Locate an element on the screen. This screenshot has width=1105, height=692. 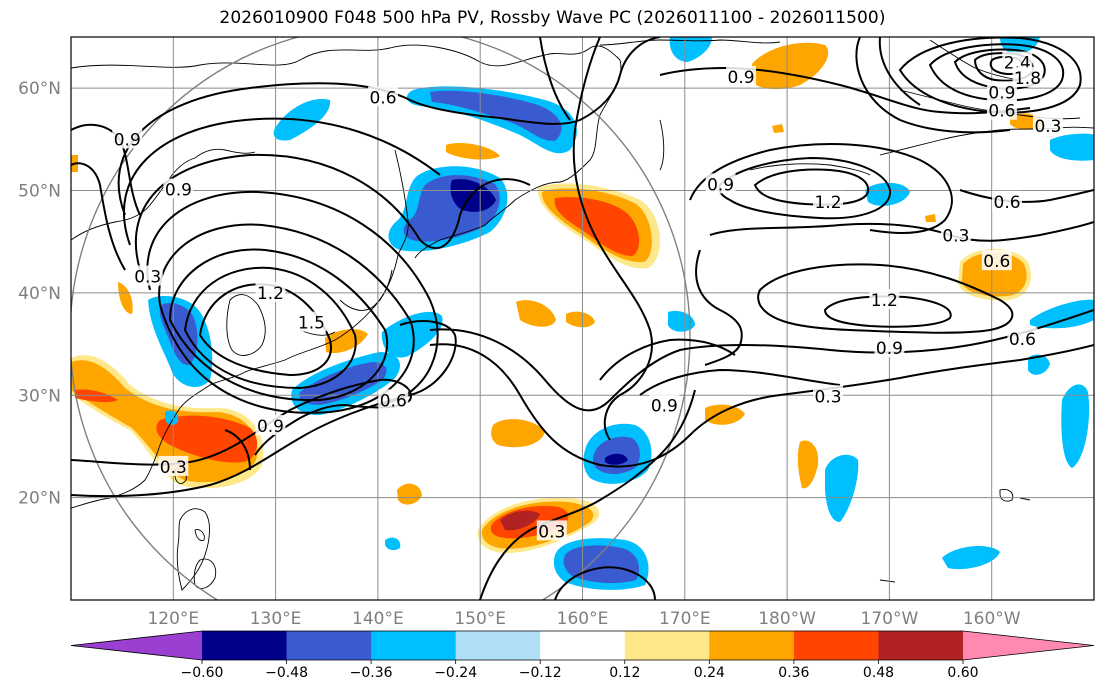
colorbar-tick-label: −0.12 is located at coordinates (540, 673).